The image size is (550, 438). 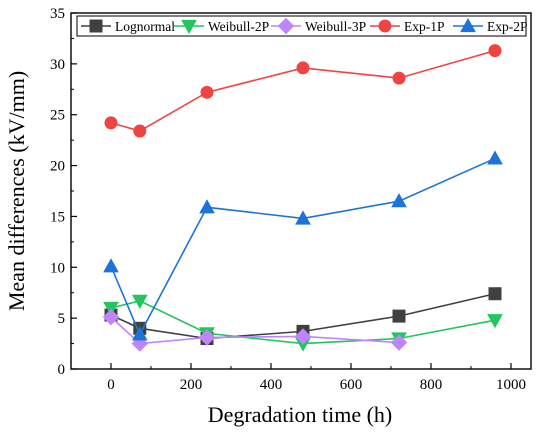 What do you see at coordinates (62, 370) in the screenshot?
I see `y-tick-label: 0` at bounding box center [62, 370].